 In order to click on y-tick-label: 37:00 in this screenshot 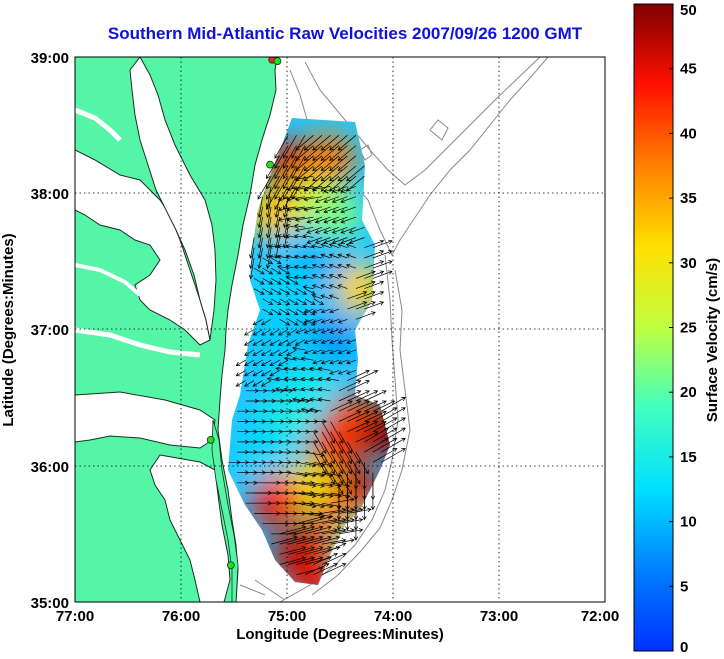, I will do `click(50, 330)`.